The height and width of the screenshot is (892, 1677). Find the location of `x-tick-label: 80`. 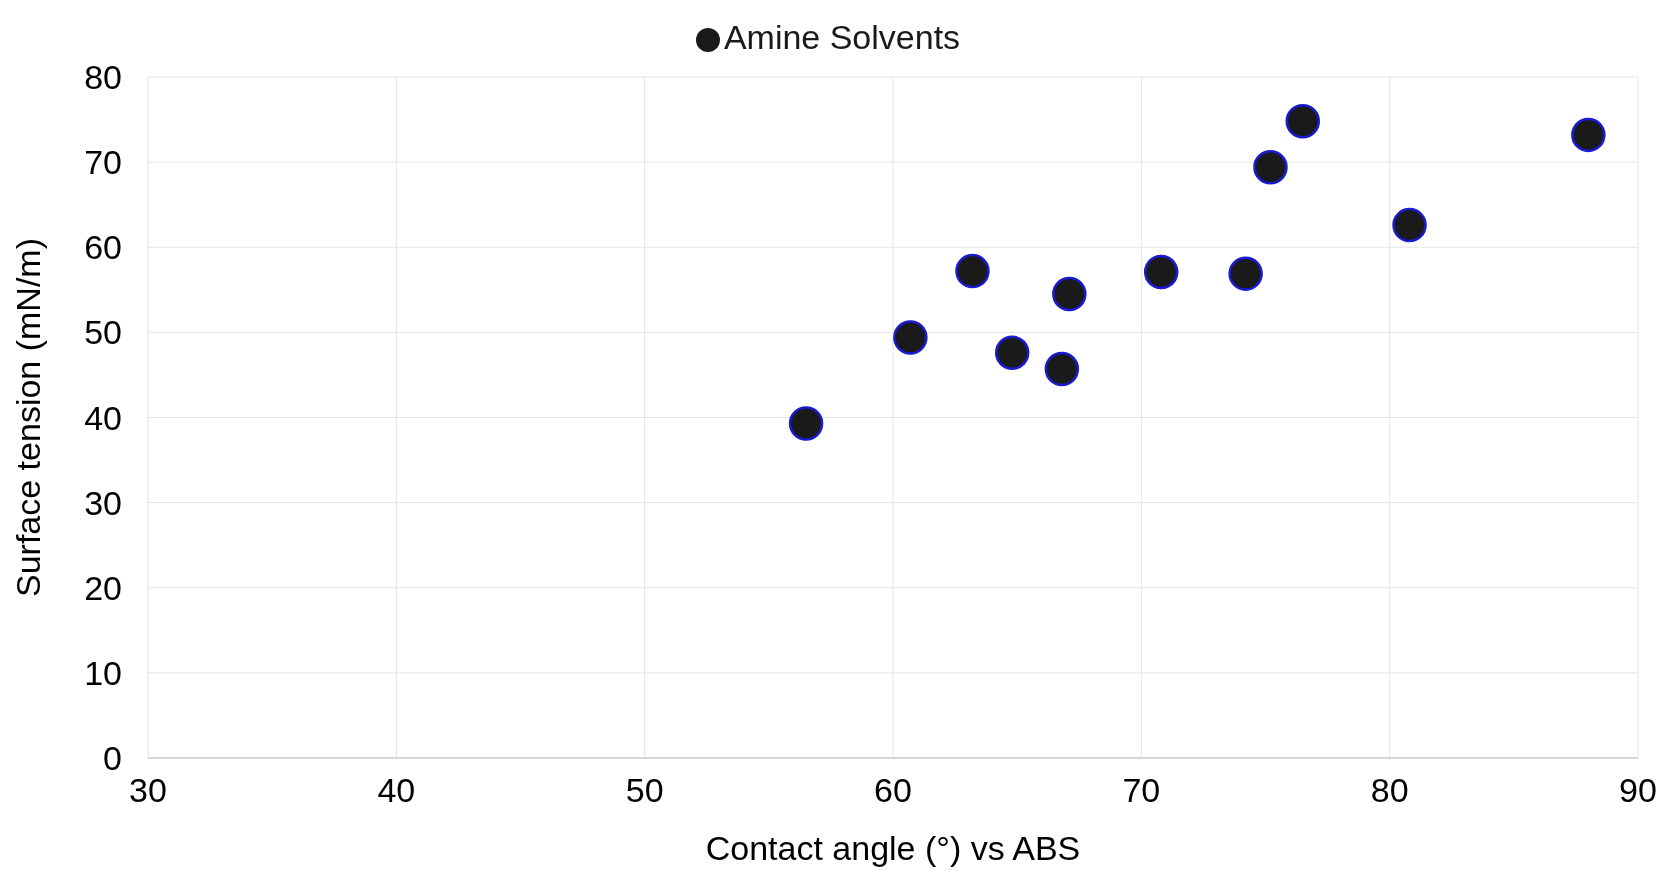

x-tick-label: 80 is located at coordinates (1389, 790).